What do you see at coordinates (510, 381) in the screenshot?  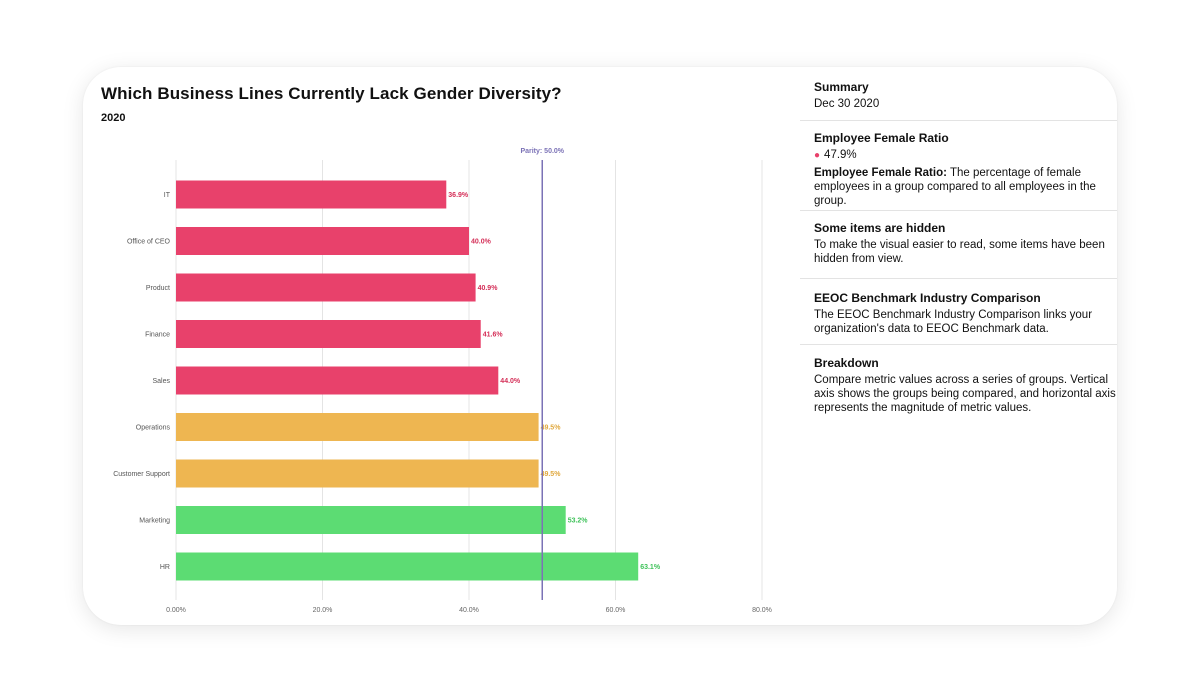 I see `data-label: 44.0%` at bounding box center [510, 381].